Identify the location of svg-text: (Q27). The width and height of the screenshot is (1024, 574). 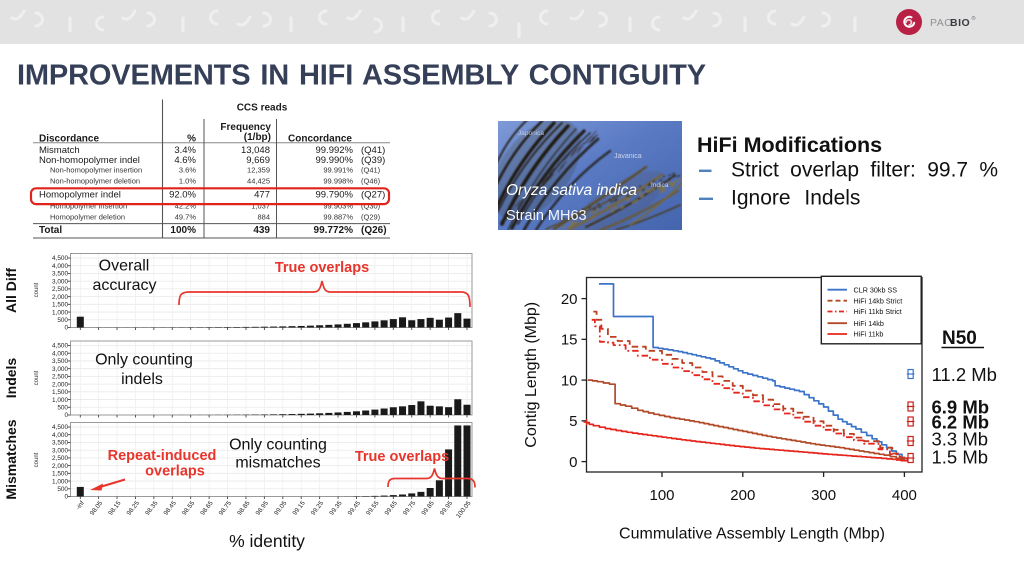
(373, 194).